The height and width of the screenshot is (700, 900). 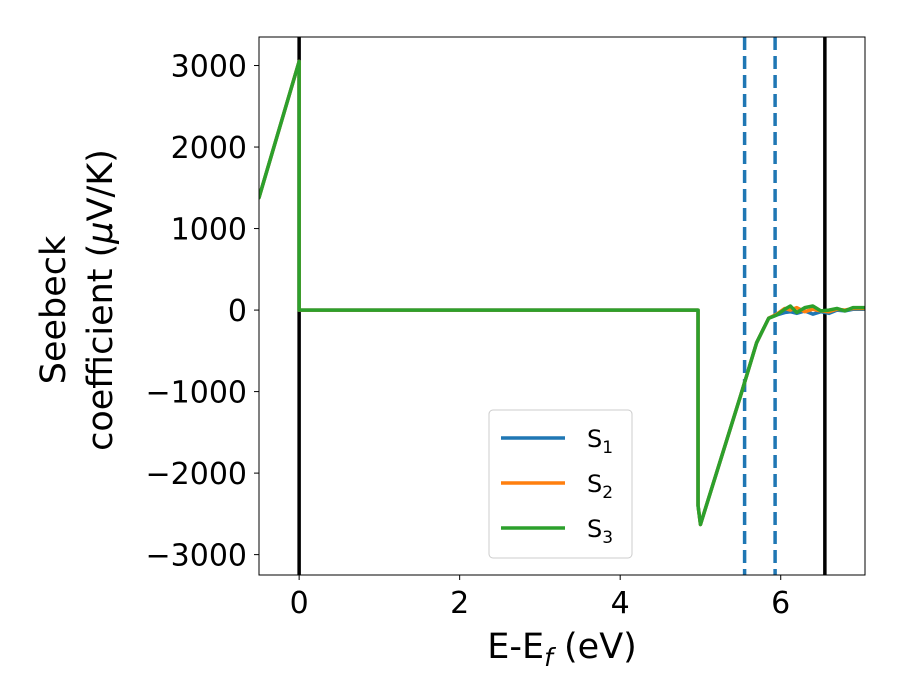 What do you see at coordinates (299, 603) in the screenshot?
I see `x-tick-label: 0` at bounding box center [299, 603].